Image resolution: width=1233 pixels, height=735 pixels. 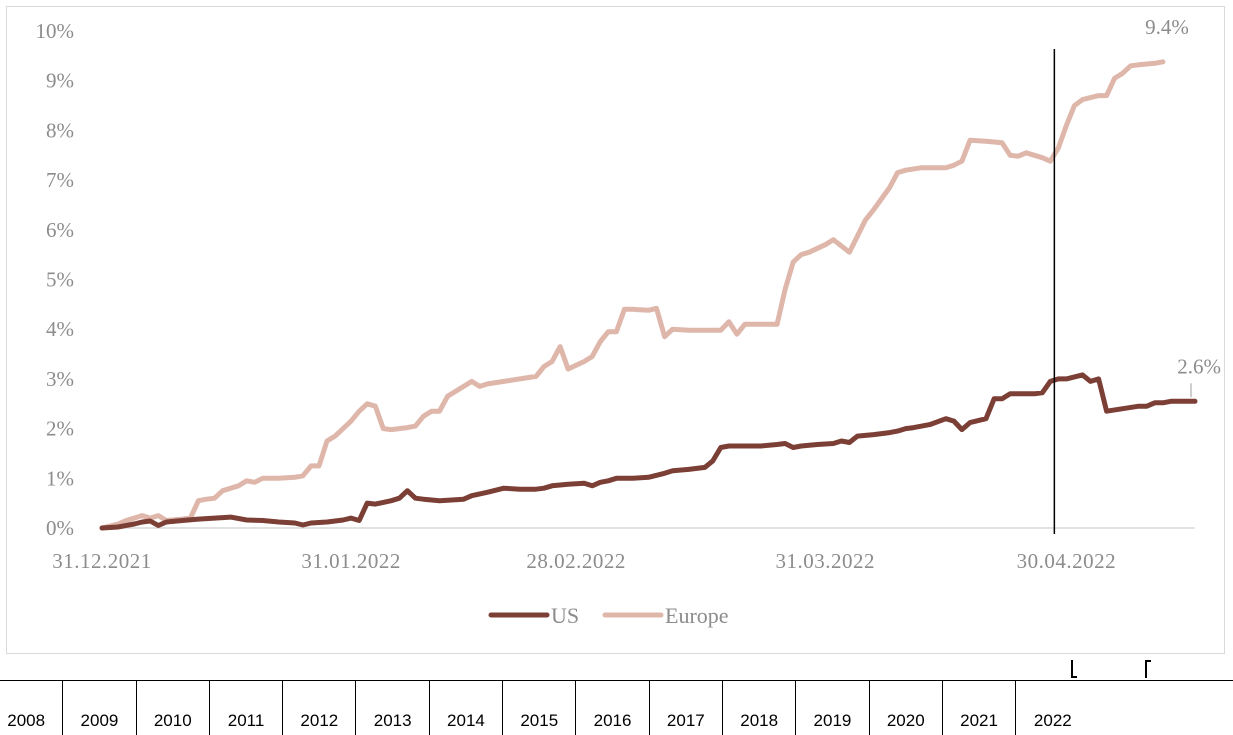 I want to click on year-cell: 2010, so click(x=173, y=708).